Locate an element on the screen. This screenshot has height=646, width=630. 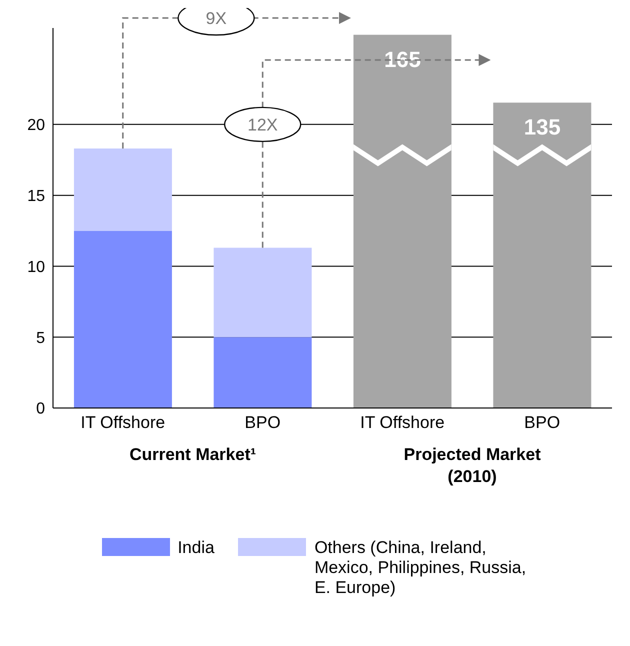
data-label: 135 is located at coordinates (542, 127).